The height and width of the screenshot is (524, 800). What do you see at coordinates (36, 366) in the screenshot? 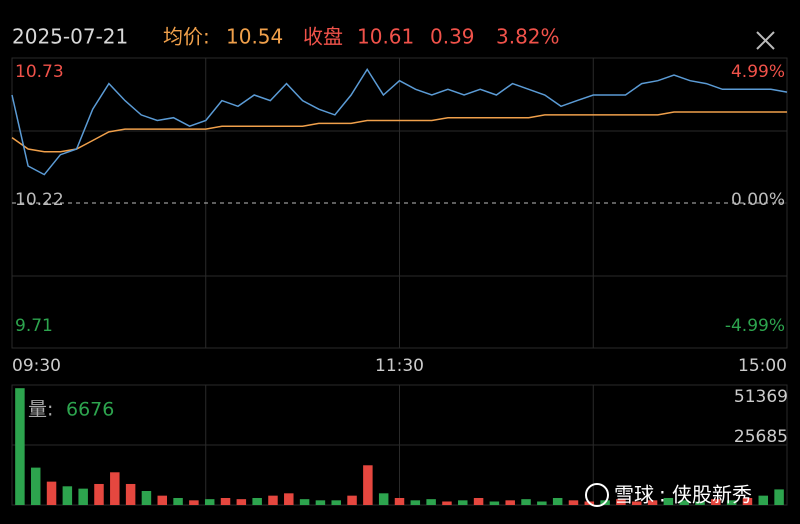
I see `x-tick-label: 09:30` at bounding box center [36, 366].